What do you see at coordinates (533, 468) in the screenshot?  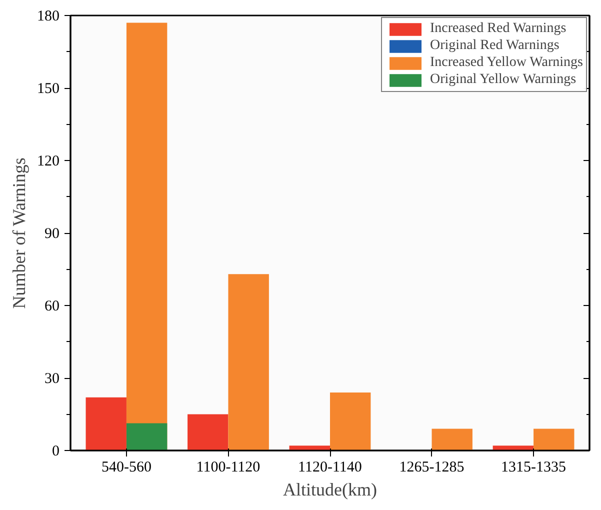 I see `x-tick-label: 1315-1335` at bounding box center [533, 468].